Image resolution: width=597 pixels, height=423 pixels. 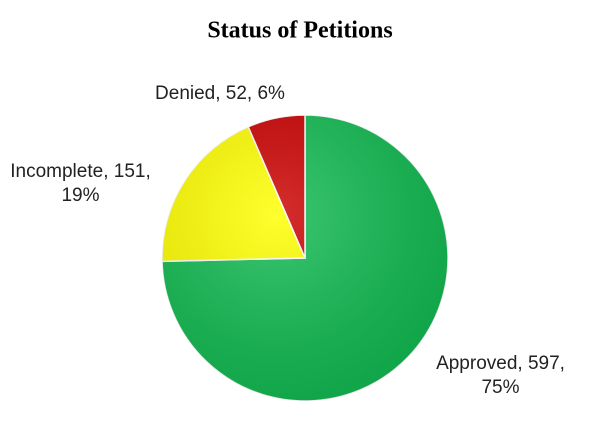 I want to click on data-label: Incomplete, 151, 19%, so click(x=80, y=183).